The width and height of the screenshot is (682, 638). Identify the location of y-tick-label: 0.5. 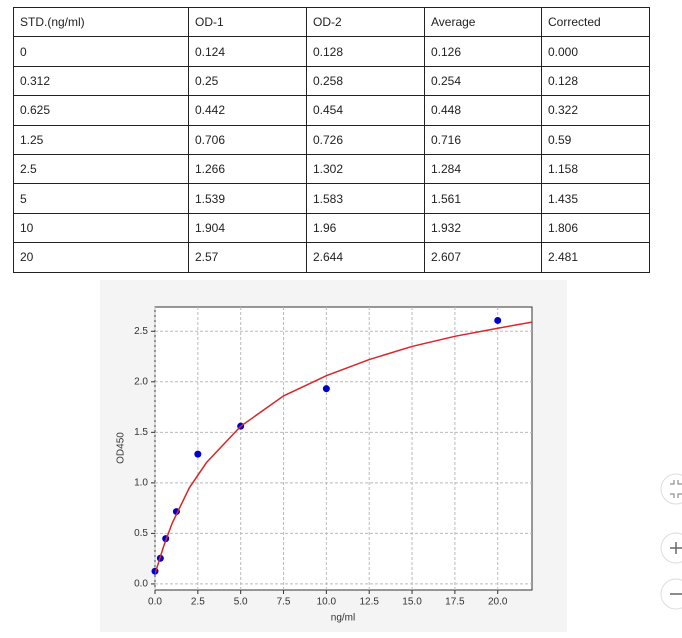
(141, 533).